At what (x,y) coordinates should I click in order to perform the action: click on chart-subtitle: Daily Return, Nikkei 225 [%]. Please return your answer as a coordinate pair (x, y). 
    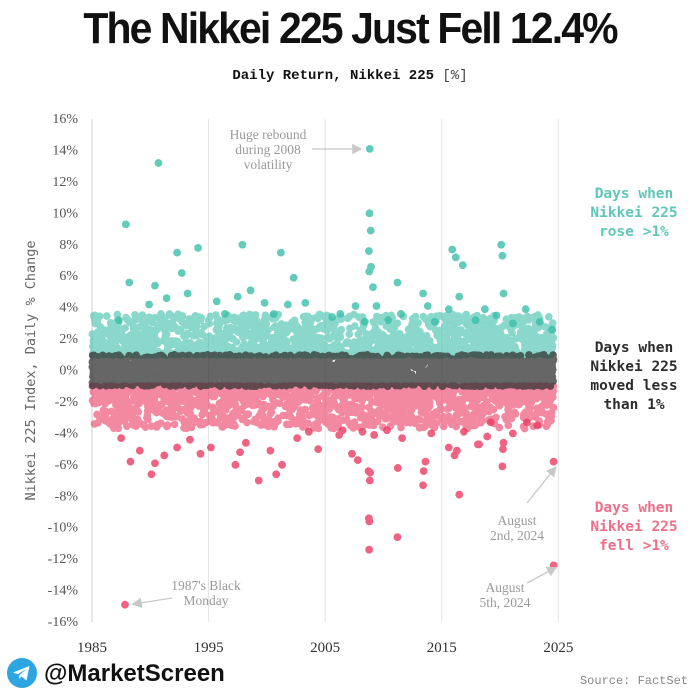
    Looking at the image, I should click on (350, 76).